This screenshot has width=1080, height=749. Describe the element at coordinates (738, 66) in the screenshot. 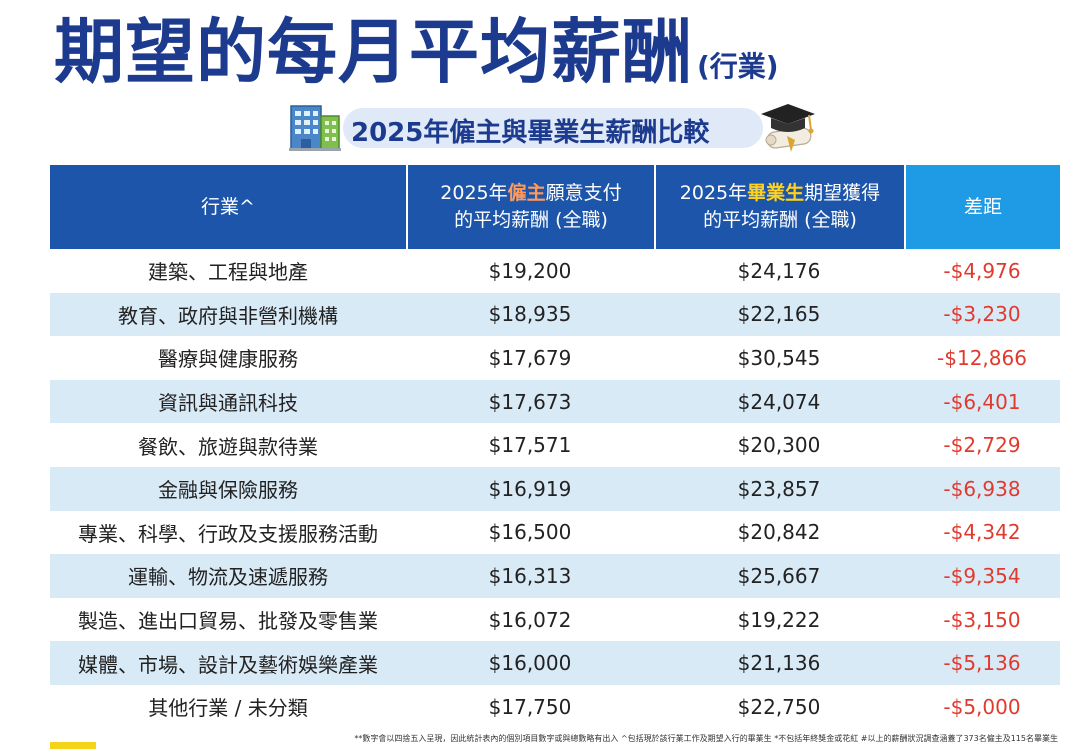

I see `title-suffix: (行業)` at that location.